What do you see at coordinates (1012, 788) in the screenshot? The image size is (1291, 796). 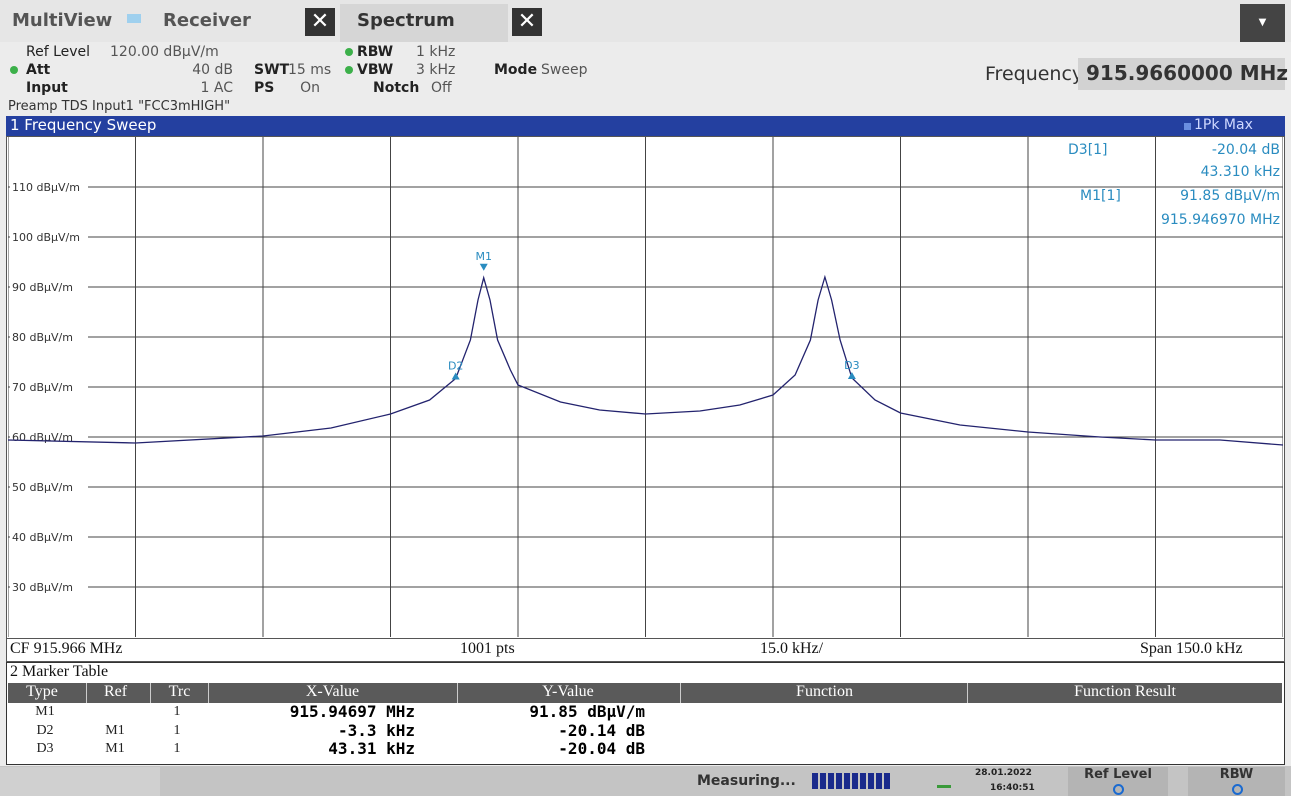 I see `time: 16:40:51` at bounding box center [1012, 788].